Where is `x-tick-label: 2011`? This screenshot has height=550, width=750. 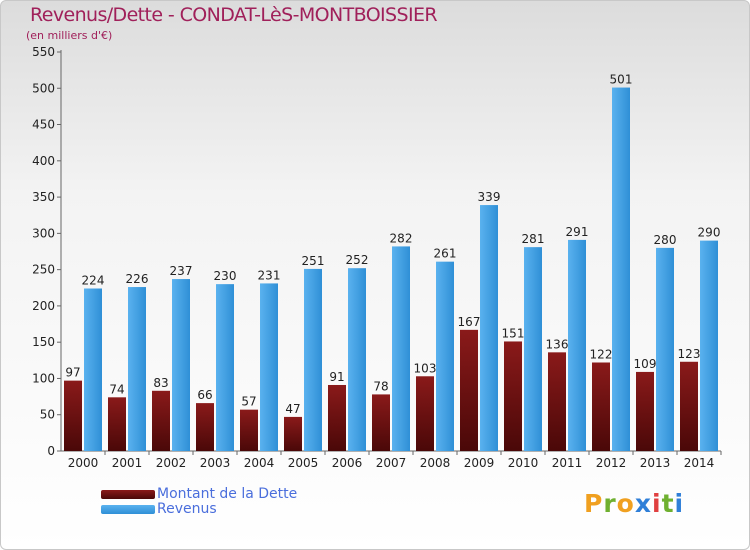 x-tick-label: 2011 is located at coordinates (567, 463).